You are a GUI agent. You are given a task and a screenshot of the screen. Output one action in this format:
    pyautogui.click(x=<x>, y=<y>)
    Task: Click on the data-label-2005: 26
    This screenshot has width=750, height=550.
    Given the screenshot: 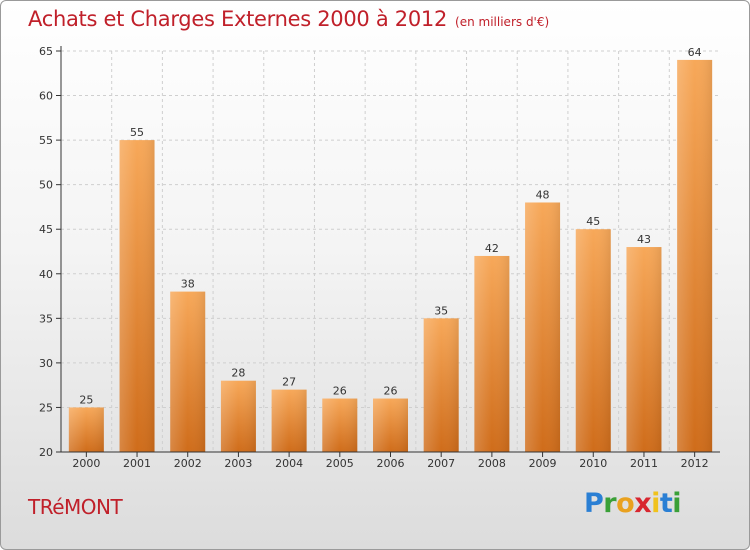 What is the action you would take?
    pyautogui.click(x=340, y=391)
    